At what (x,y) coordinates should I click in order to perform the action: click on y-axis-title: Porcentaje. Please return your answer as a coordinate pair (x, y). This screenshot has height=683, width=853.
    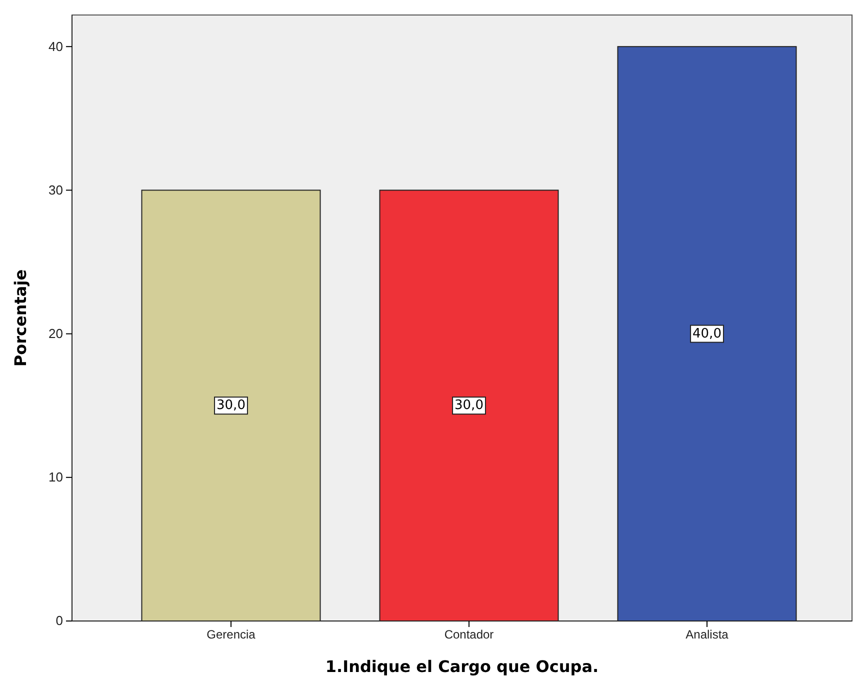
    Looking at the image, I should click on (20, 318).